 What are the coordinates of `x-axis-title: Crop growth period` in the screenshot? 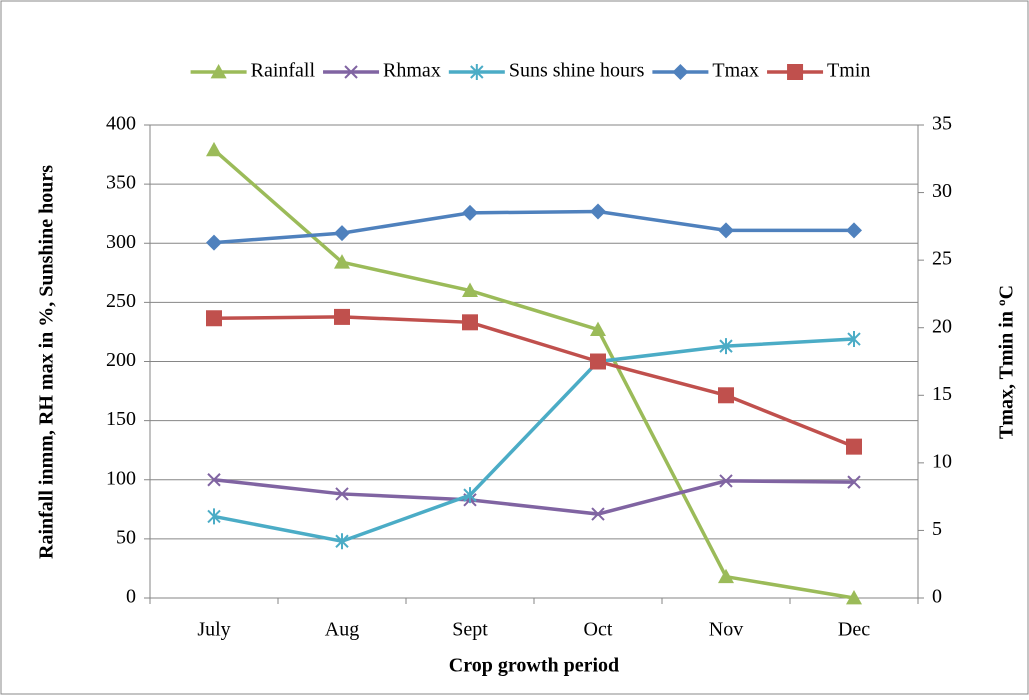 It's located at (534, 666).